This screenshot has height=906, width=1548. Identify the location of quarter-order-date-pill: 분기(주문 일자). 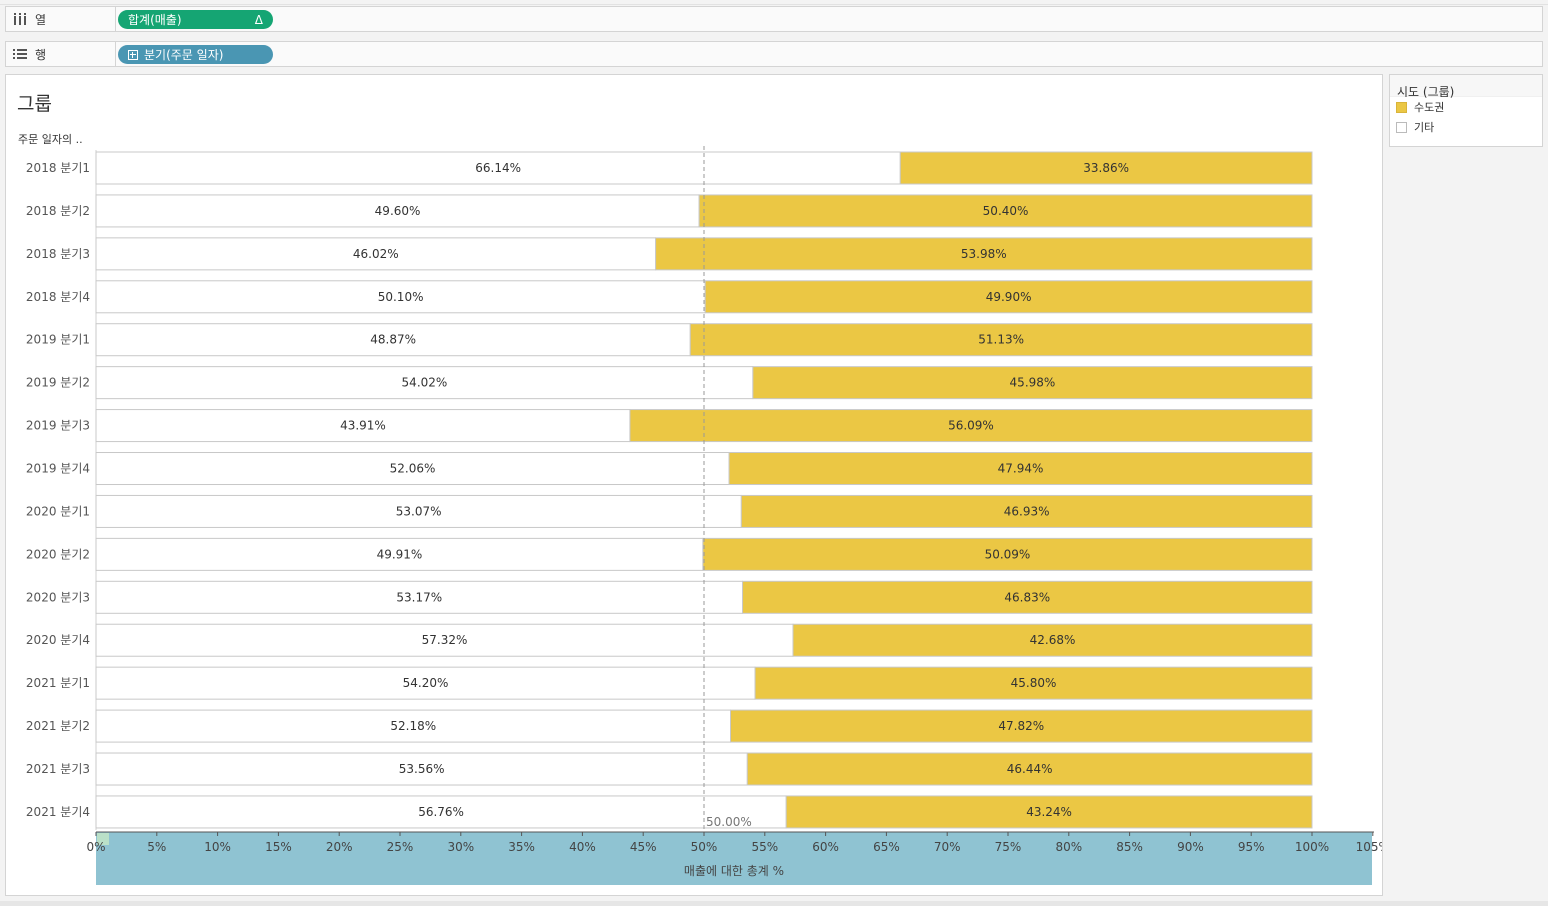
(195, 54).